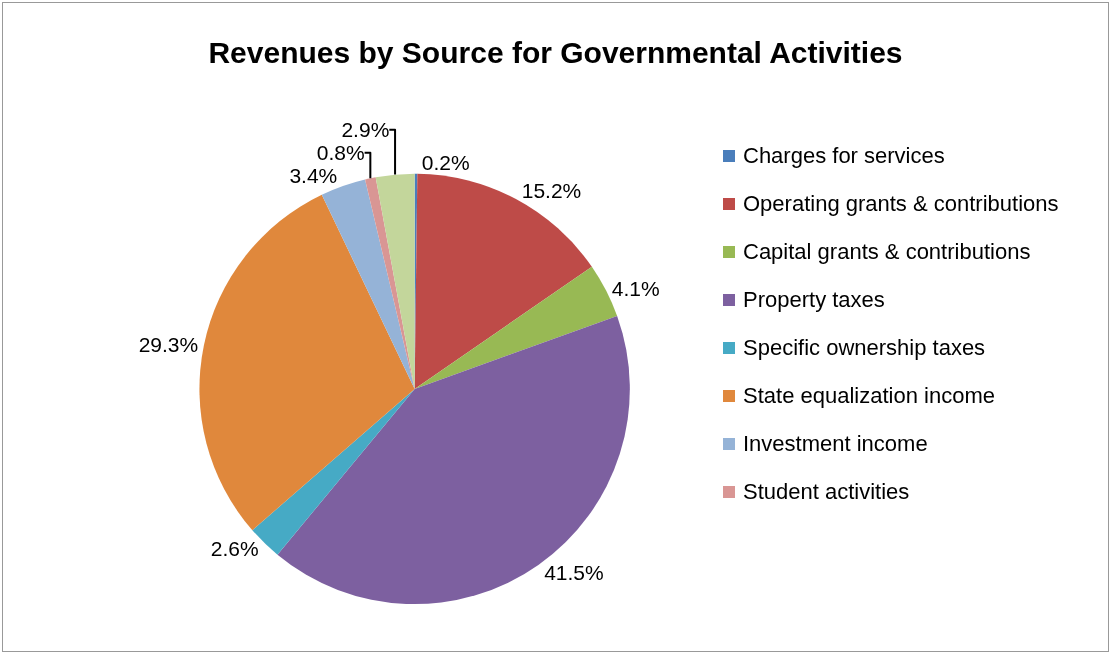  Describe the element at coordinates (901, 204) in the screenshot. I see `legend-label: Operating grants & contributions` at that location.